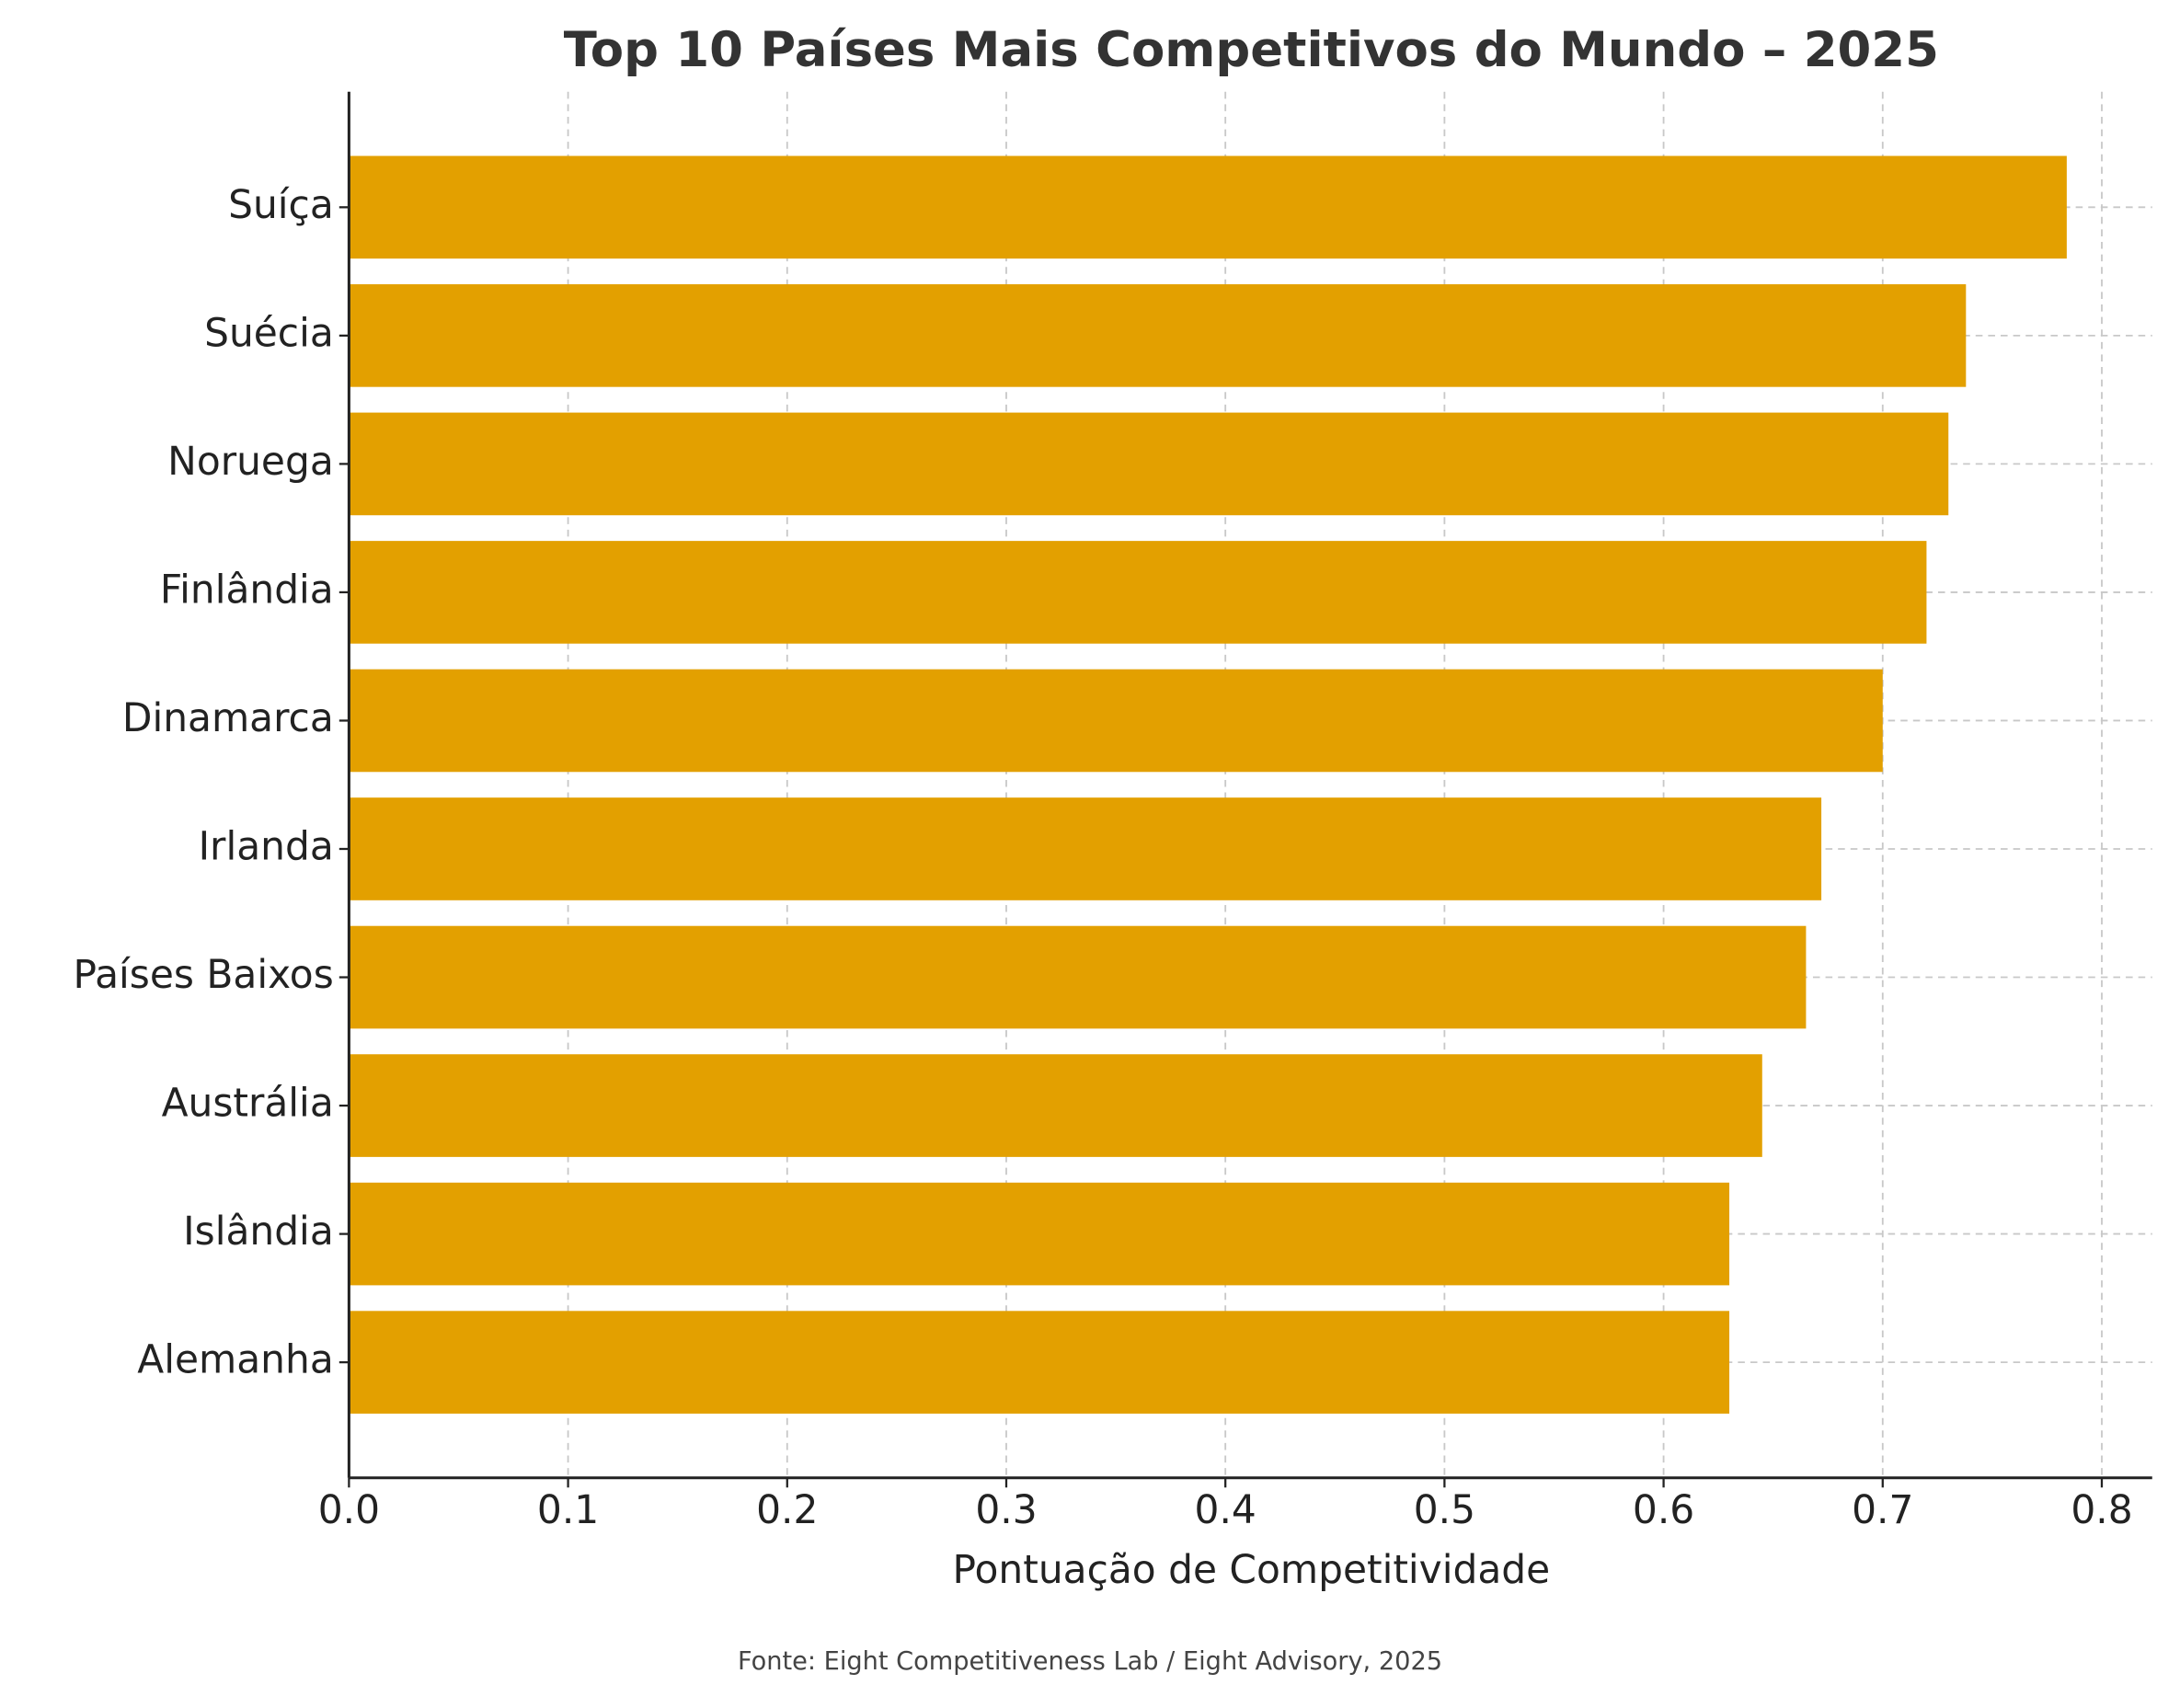  What do you see at coordinates (250, 461) in the screenshot?
I see `y-tick-label: Noruega` at bounding box center [250, 461].